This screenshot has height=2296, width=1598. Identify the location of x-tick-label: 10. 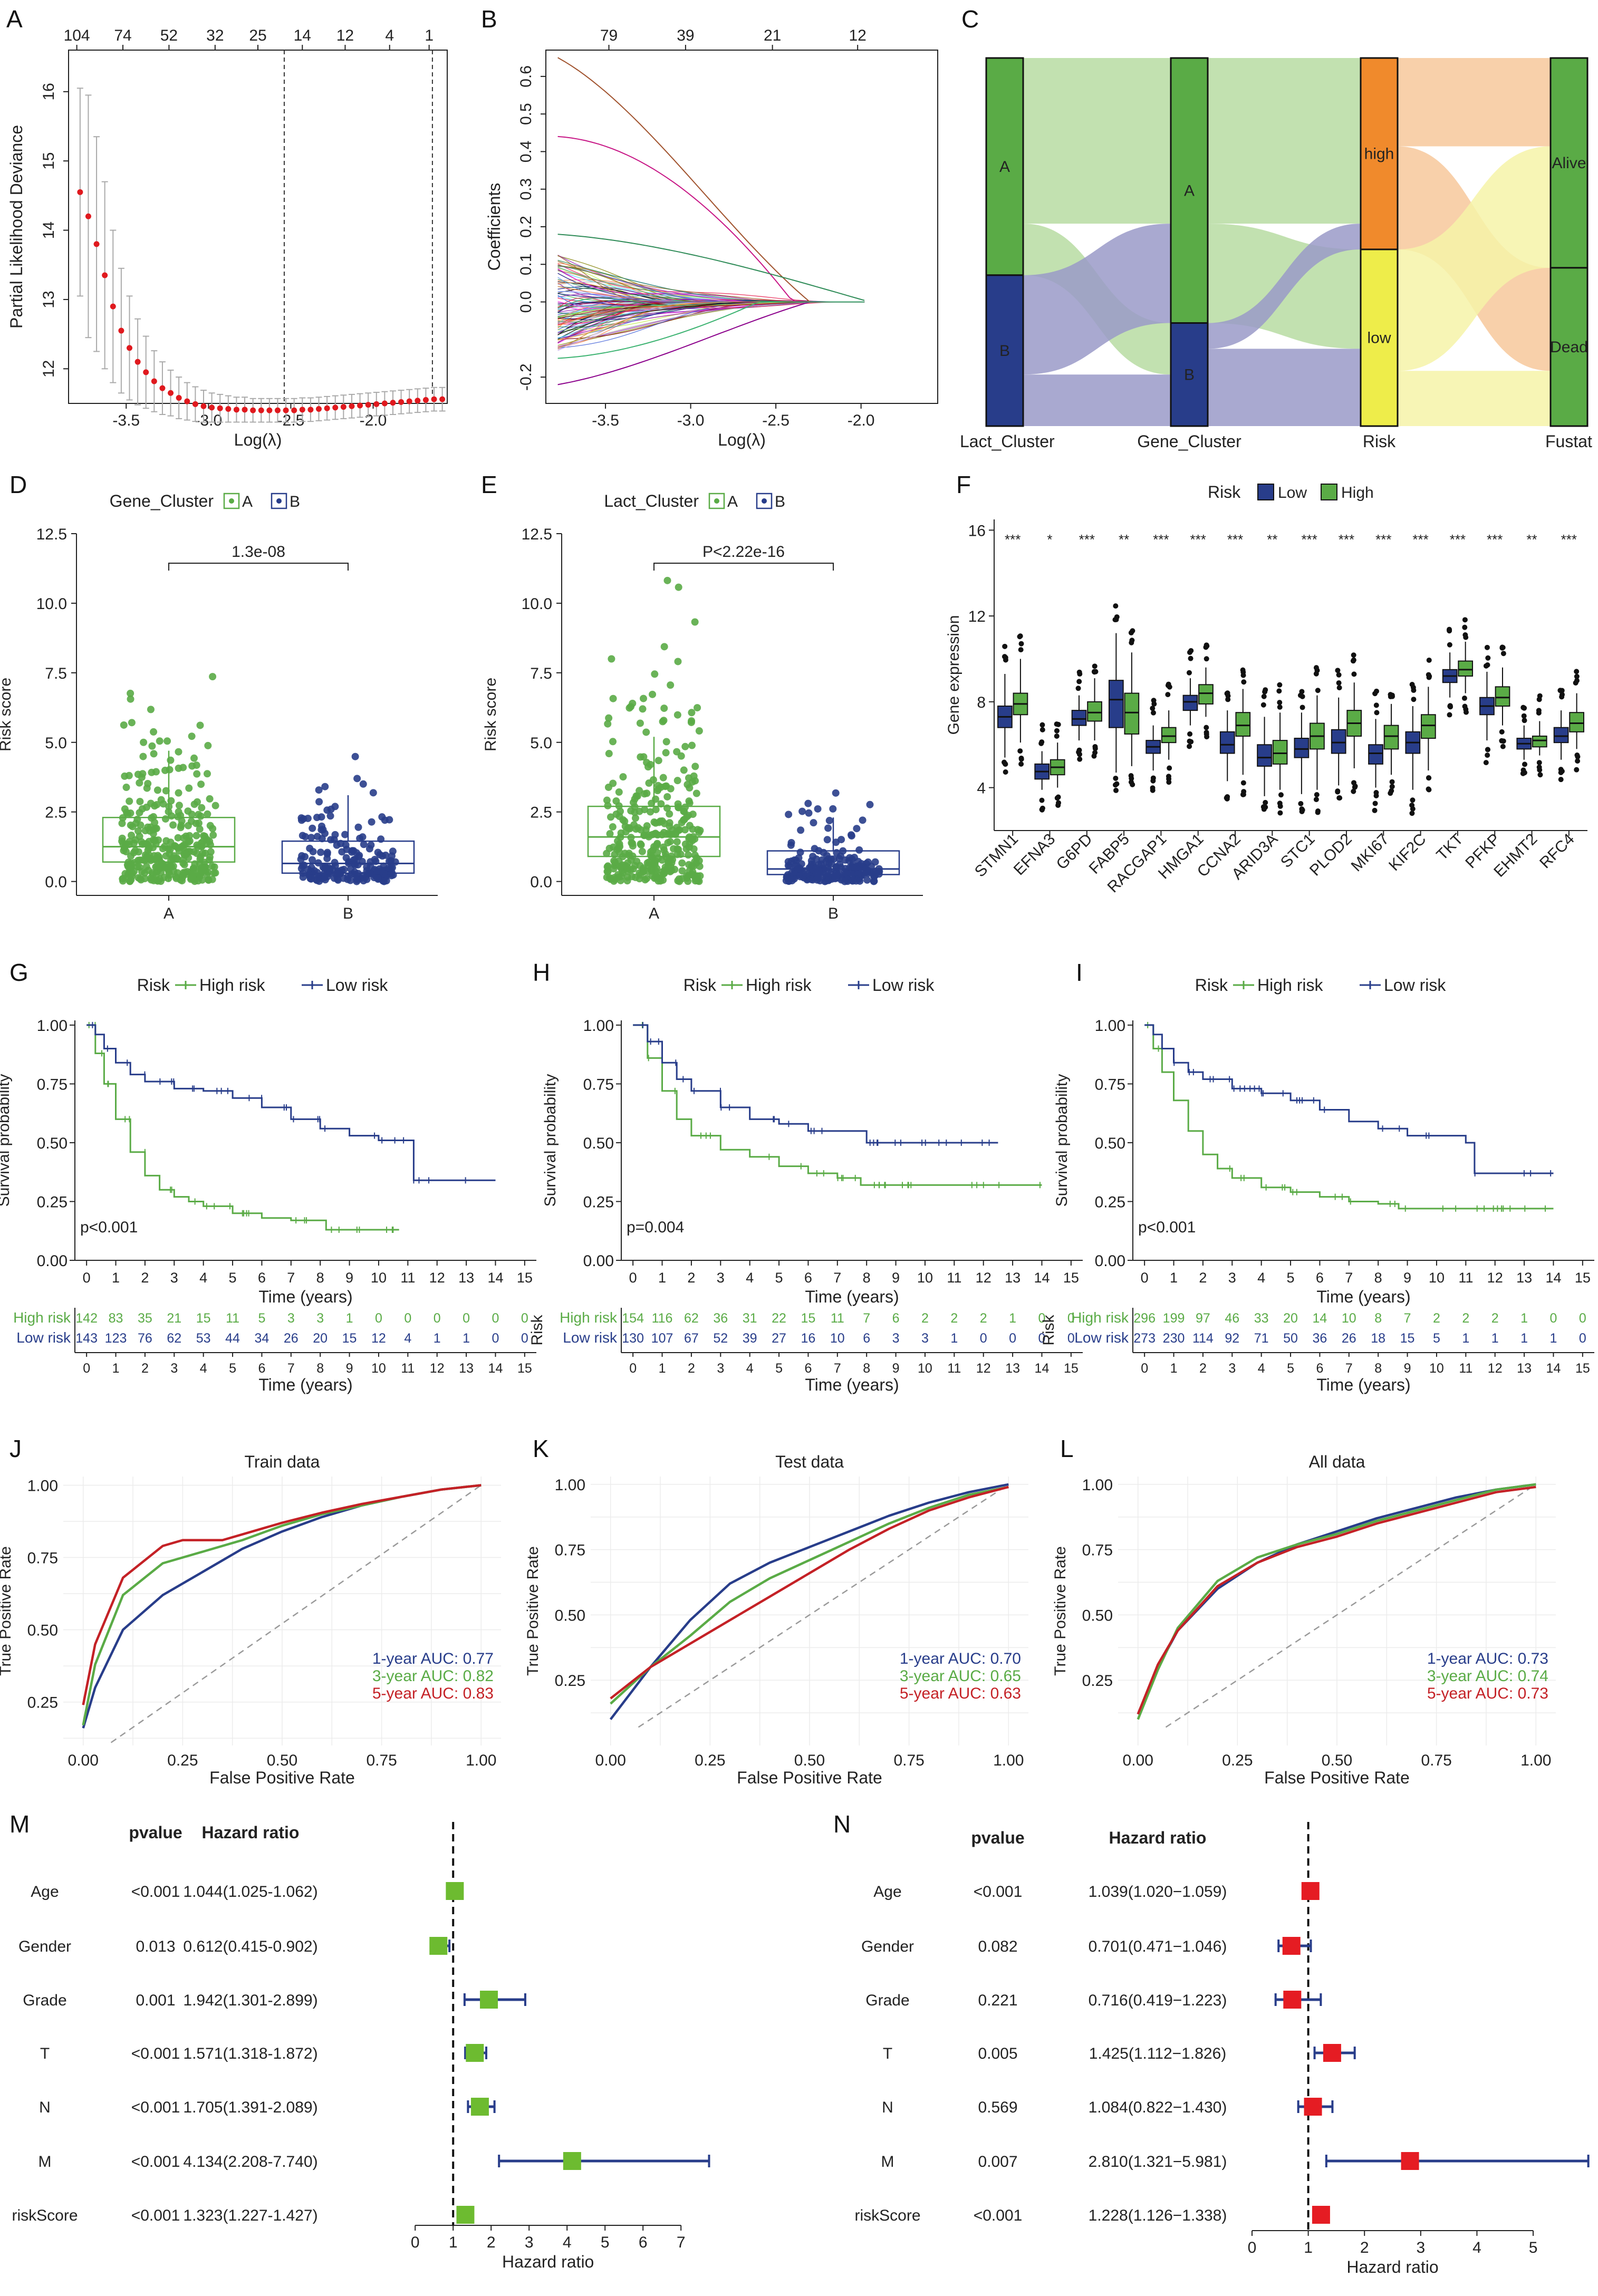
(925, 1278).